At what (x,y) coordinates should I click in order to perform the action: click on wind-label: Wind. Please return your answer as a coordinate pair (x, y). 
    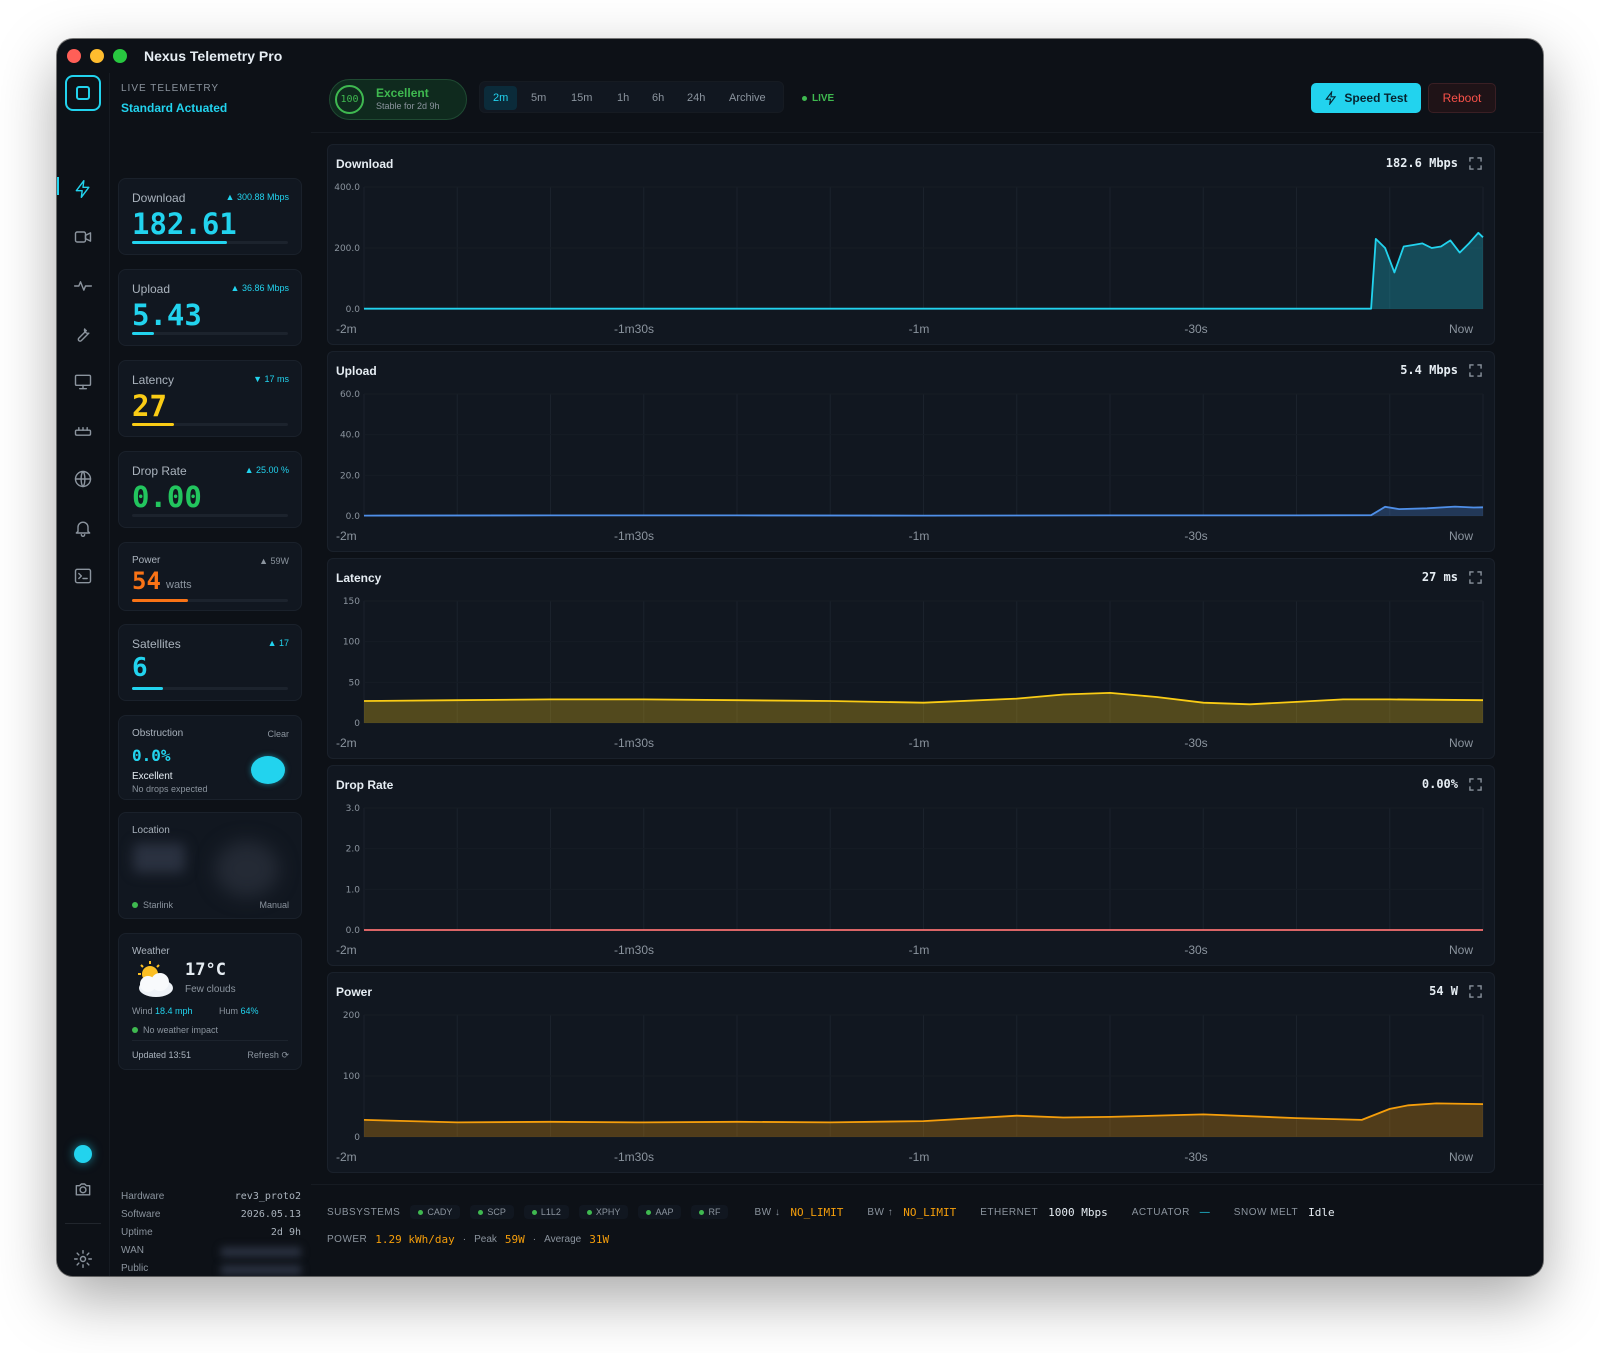
    Looking at the image, I should click on (142, 1011).